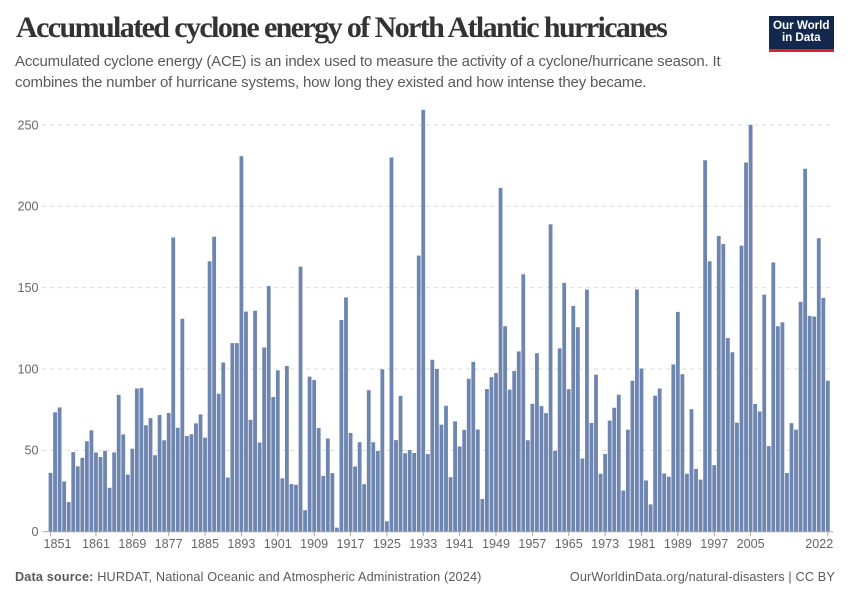 The width and height of the screenshot is (850, 600). What do you see at coordinates (351, 544) in the screenshot?
I see `svg-text: 1917` at bounding box center [351, 544].